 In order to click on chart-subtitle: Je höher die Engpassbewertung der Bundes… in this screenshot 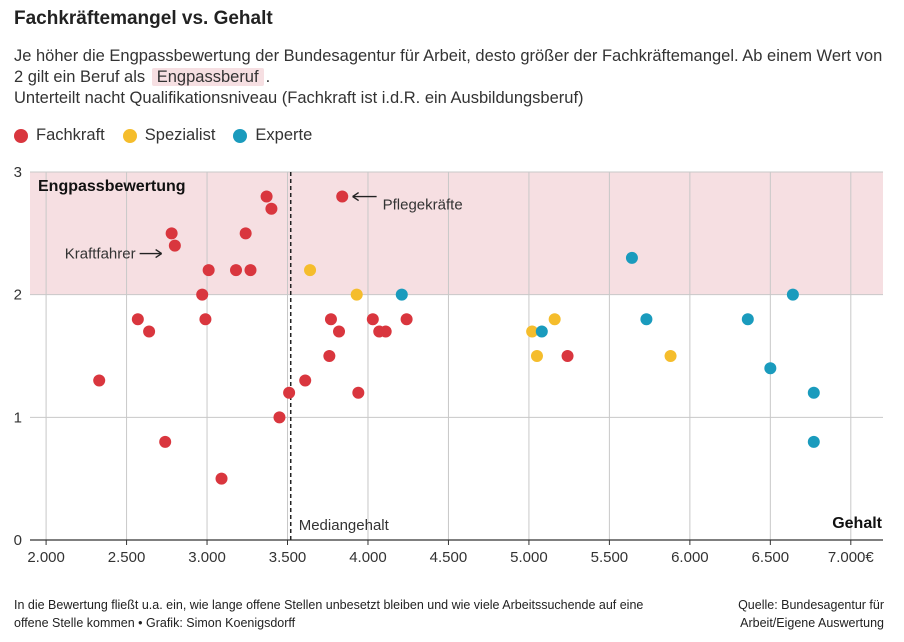, I will do `click(452, 77)`.